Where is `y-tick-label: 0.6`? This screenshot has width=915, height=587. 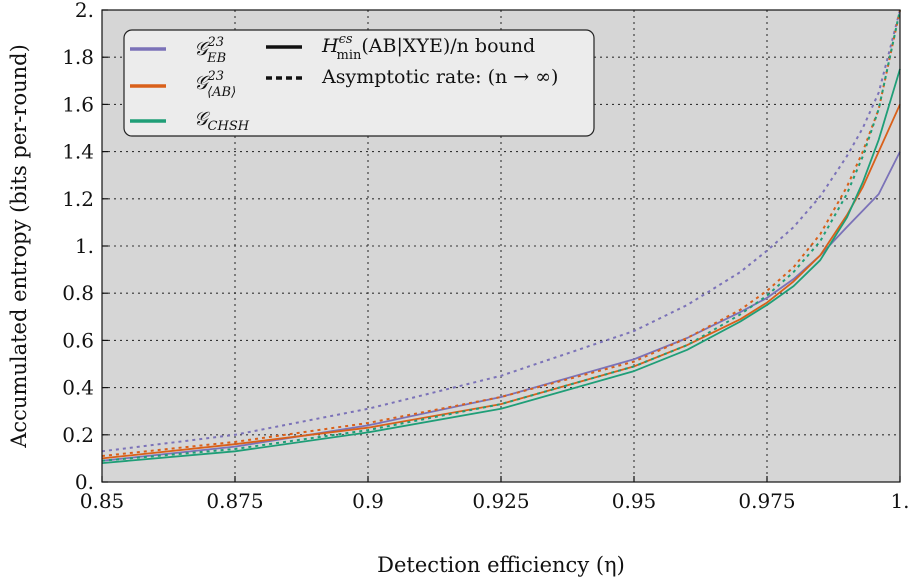 y-tick-label: 0.6 is located at coordinates (78, 340).